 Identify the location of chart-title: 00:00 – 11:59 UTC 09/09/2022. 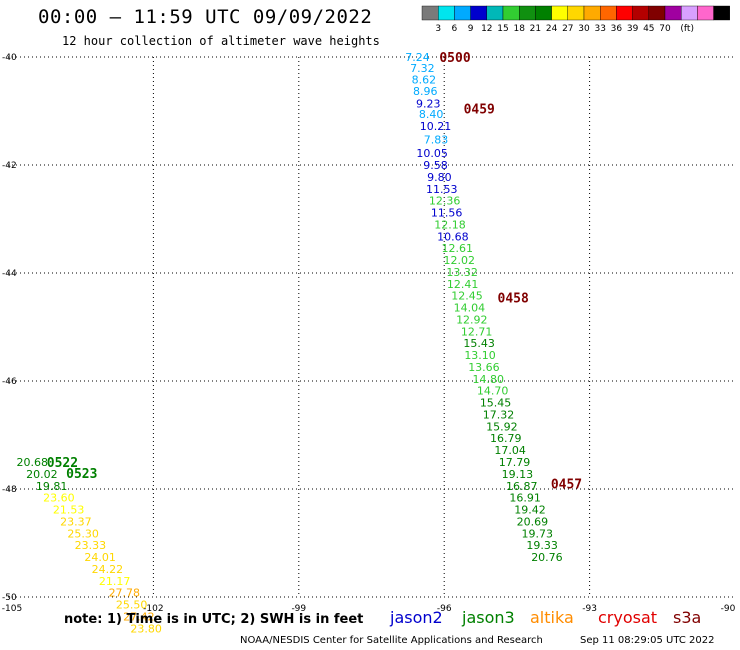
(205, 17).